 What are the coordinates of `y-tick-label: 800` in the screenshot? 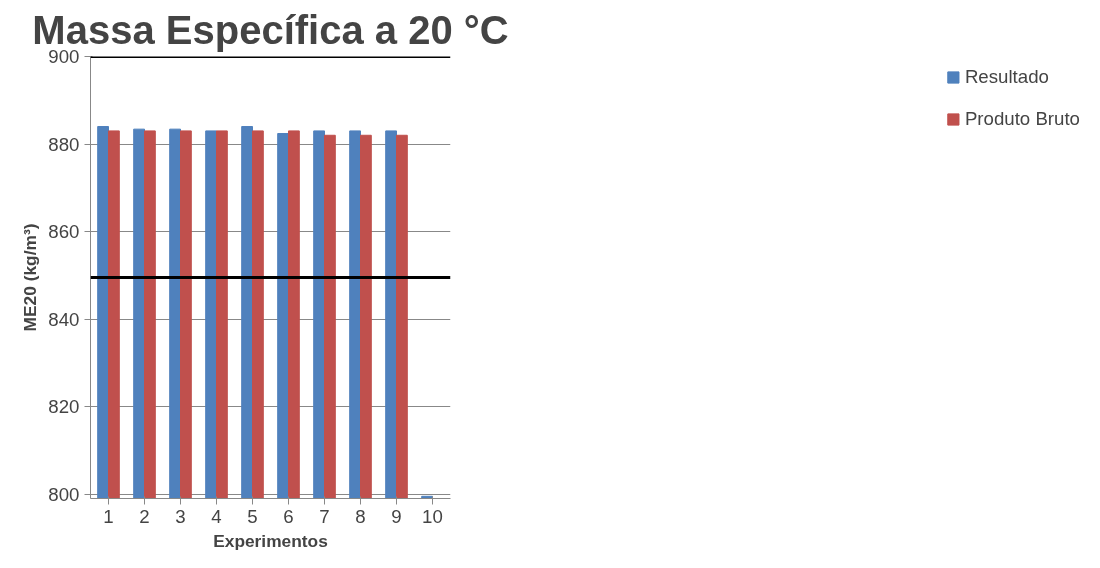 It's located at (64, 494).